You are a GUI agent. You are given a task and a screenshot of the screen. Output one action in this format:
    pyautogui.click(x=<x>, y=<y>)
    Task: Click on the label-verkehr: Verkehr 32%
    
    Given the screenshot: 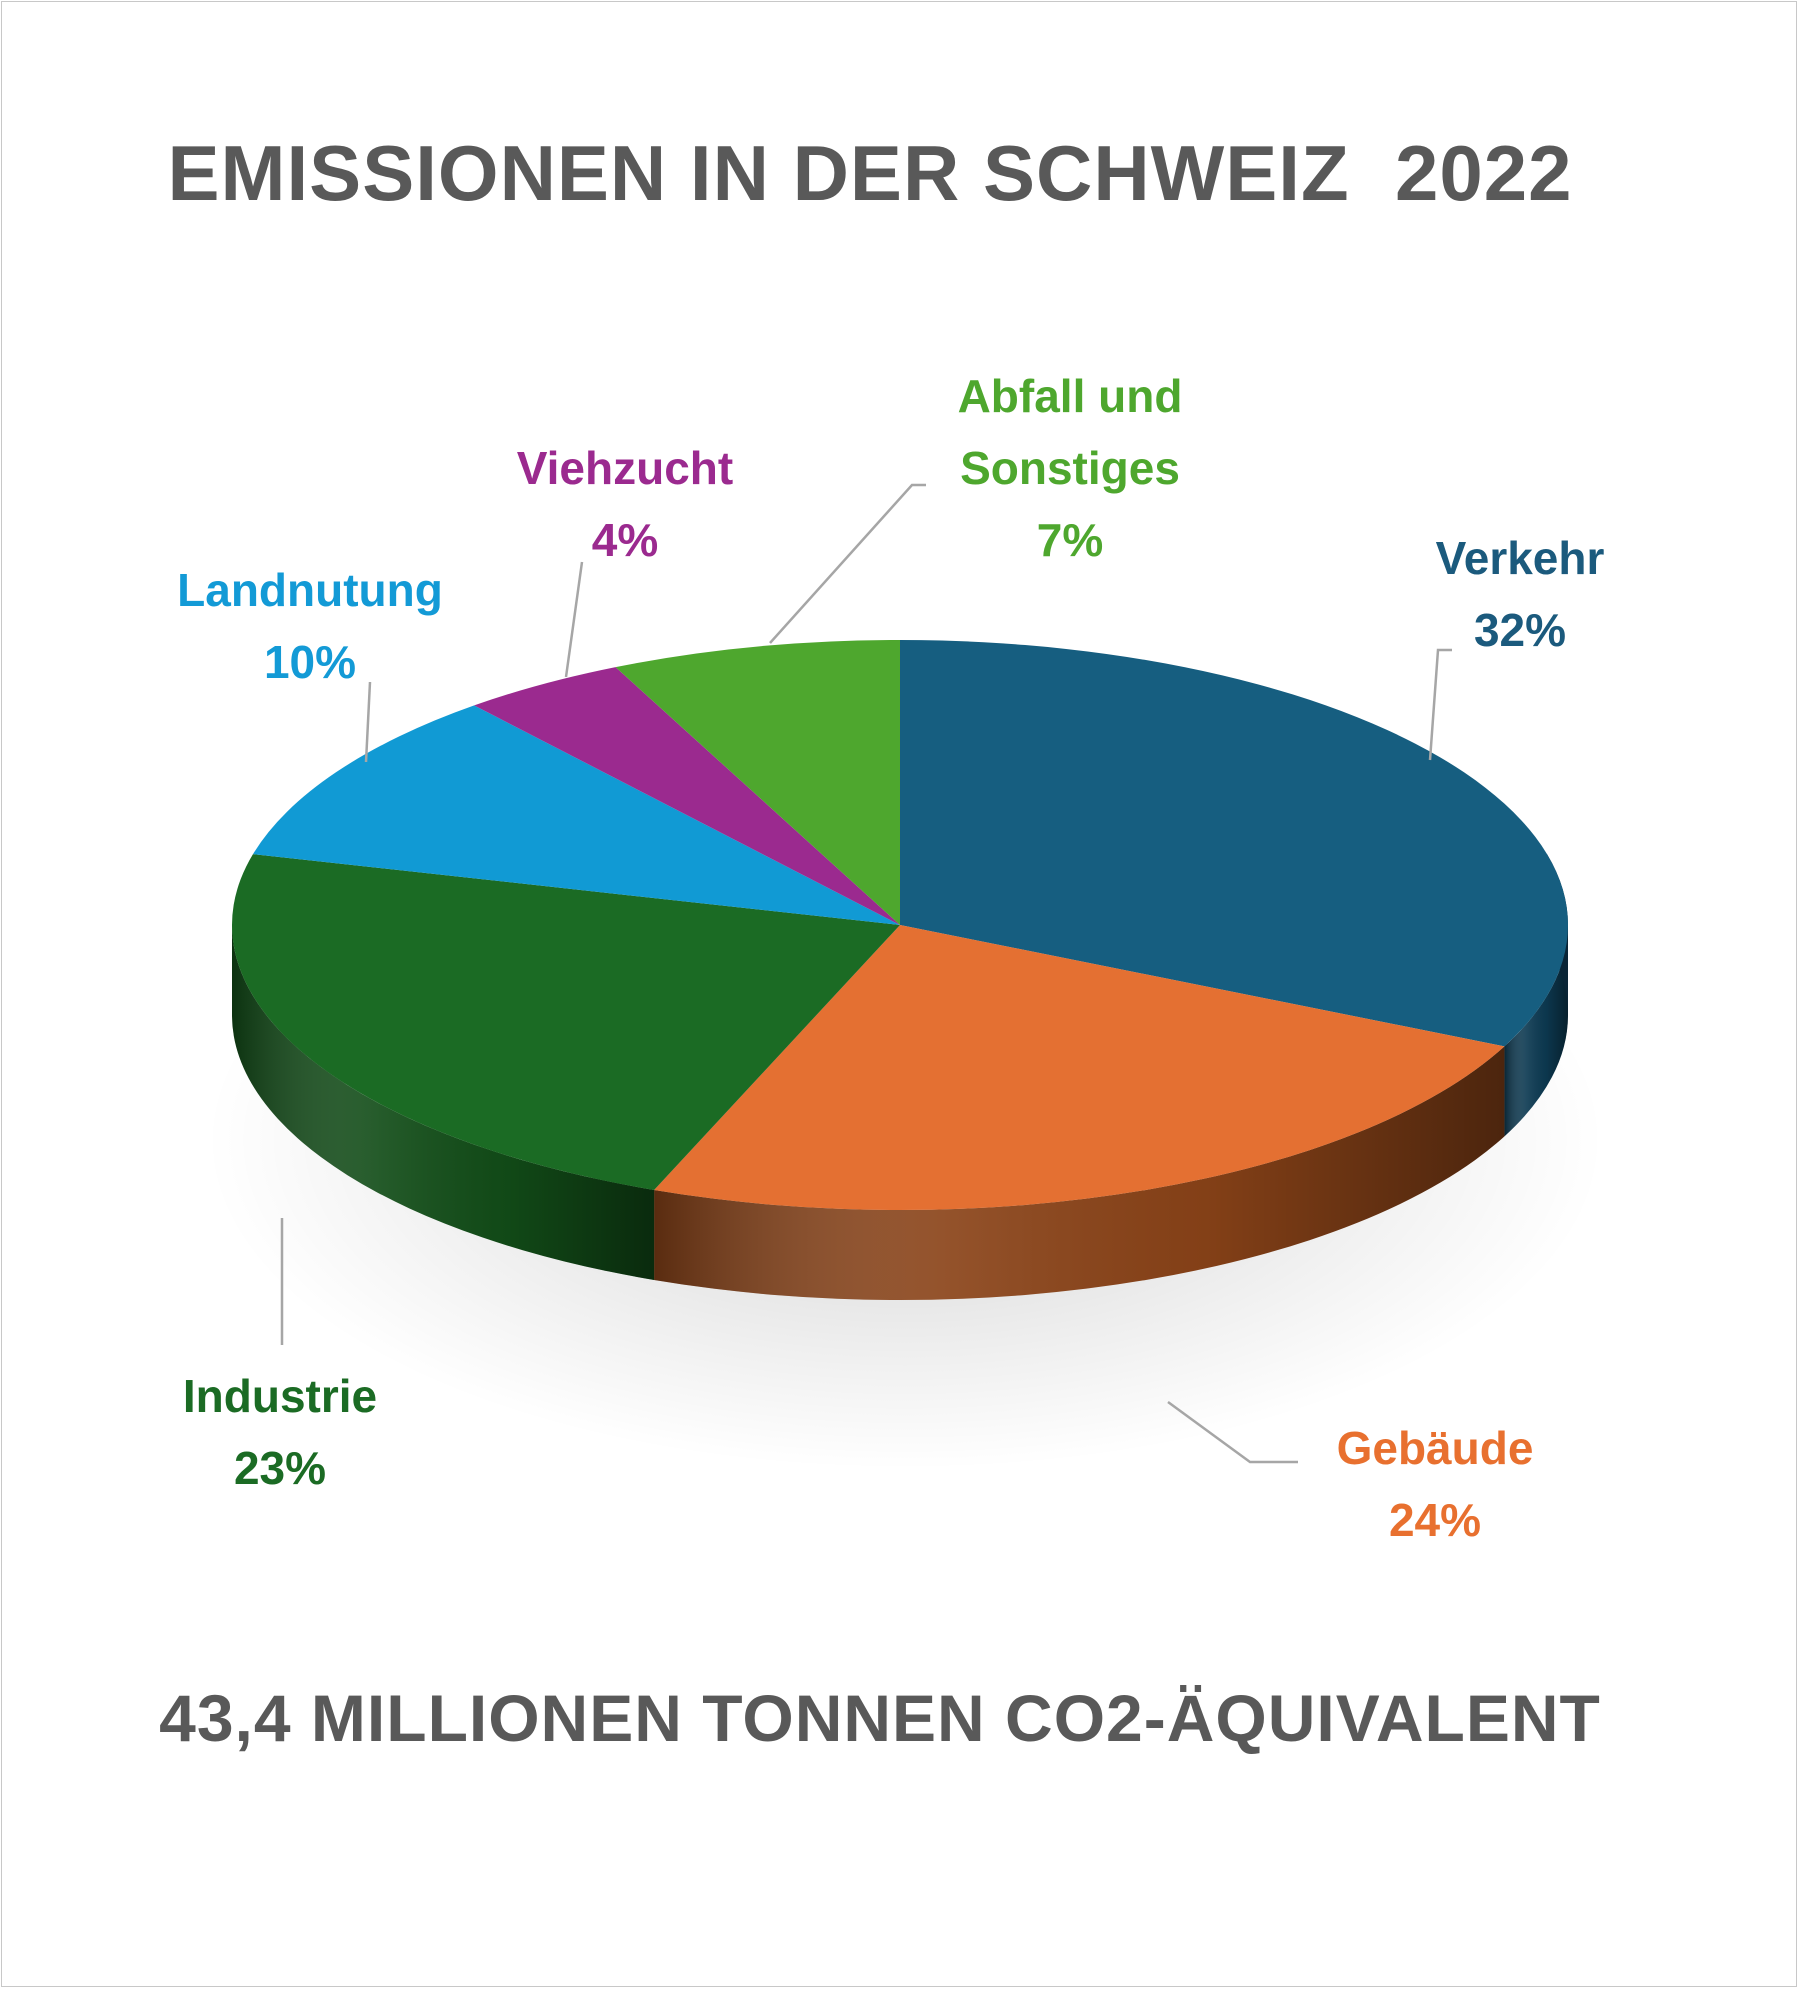 What is the action you would take?
    pyautogui.click(x=1520, y=594)
    